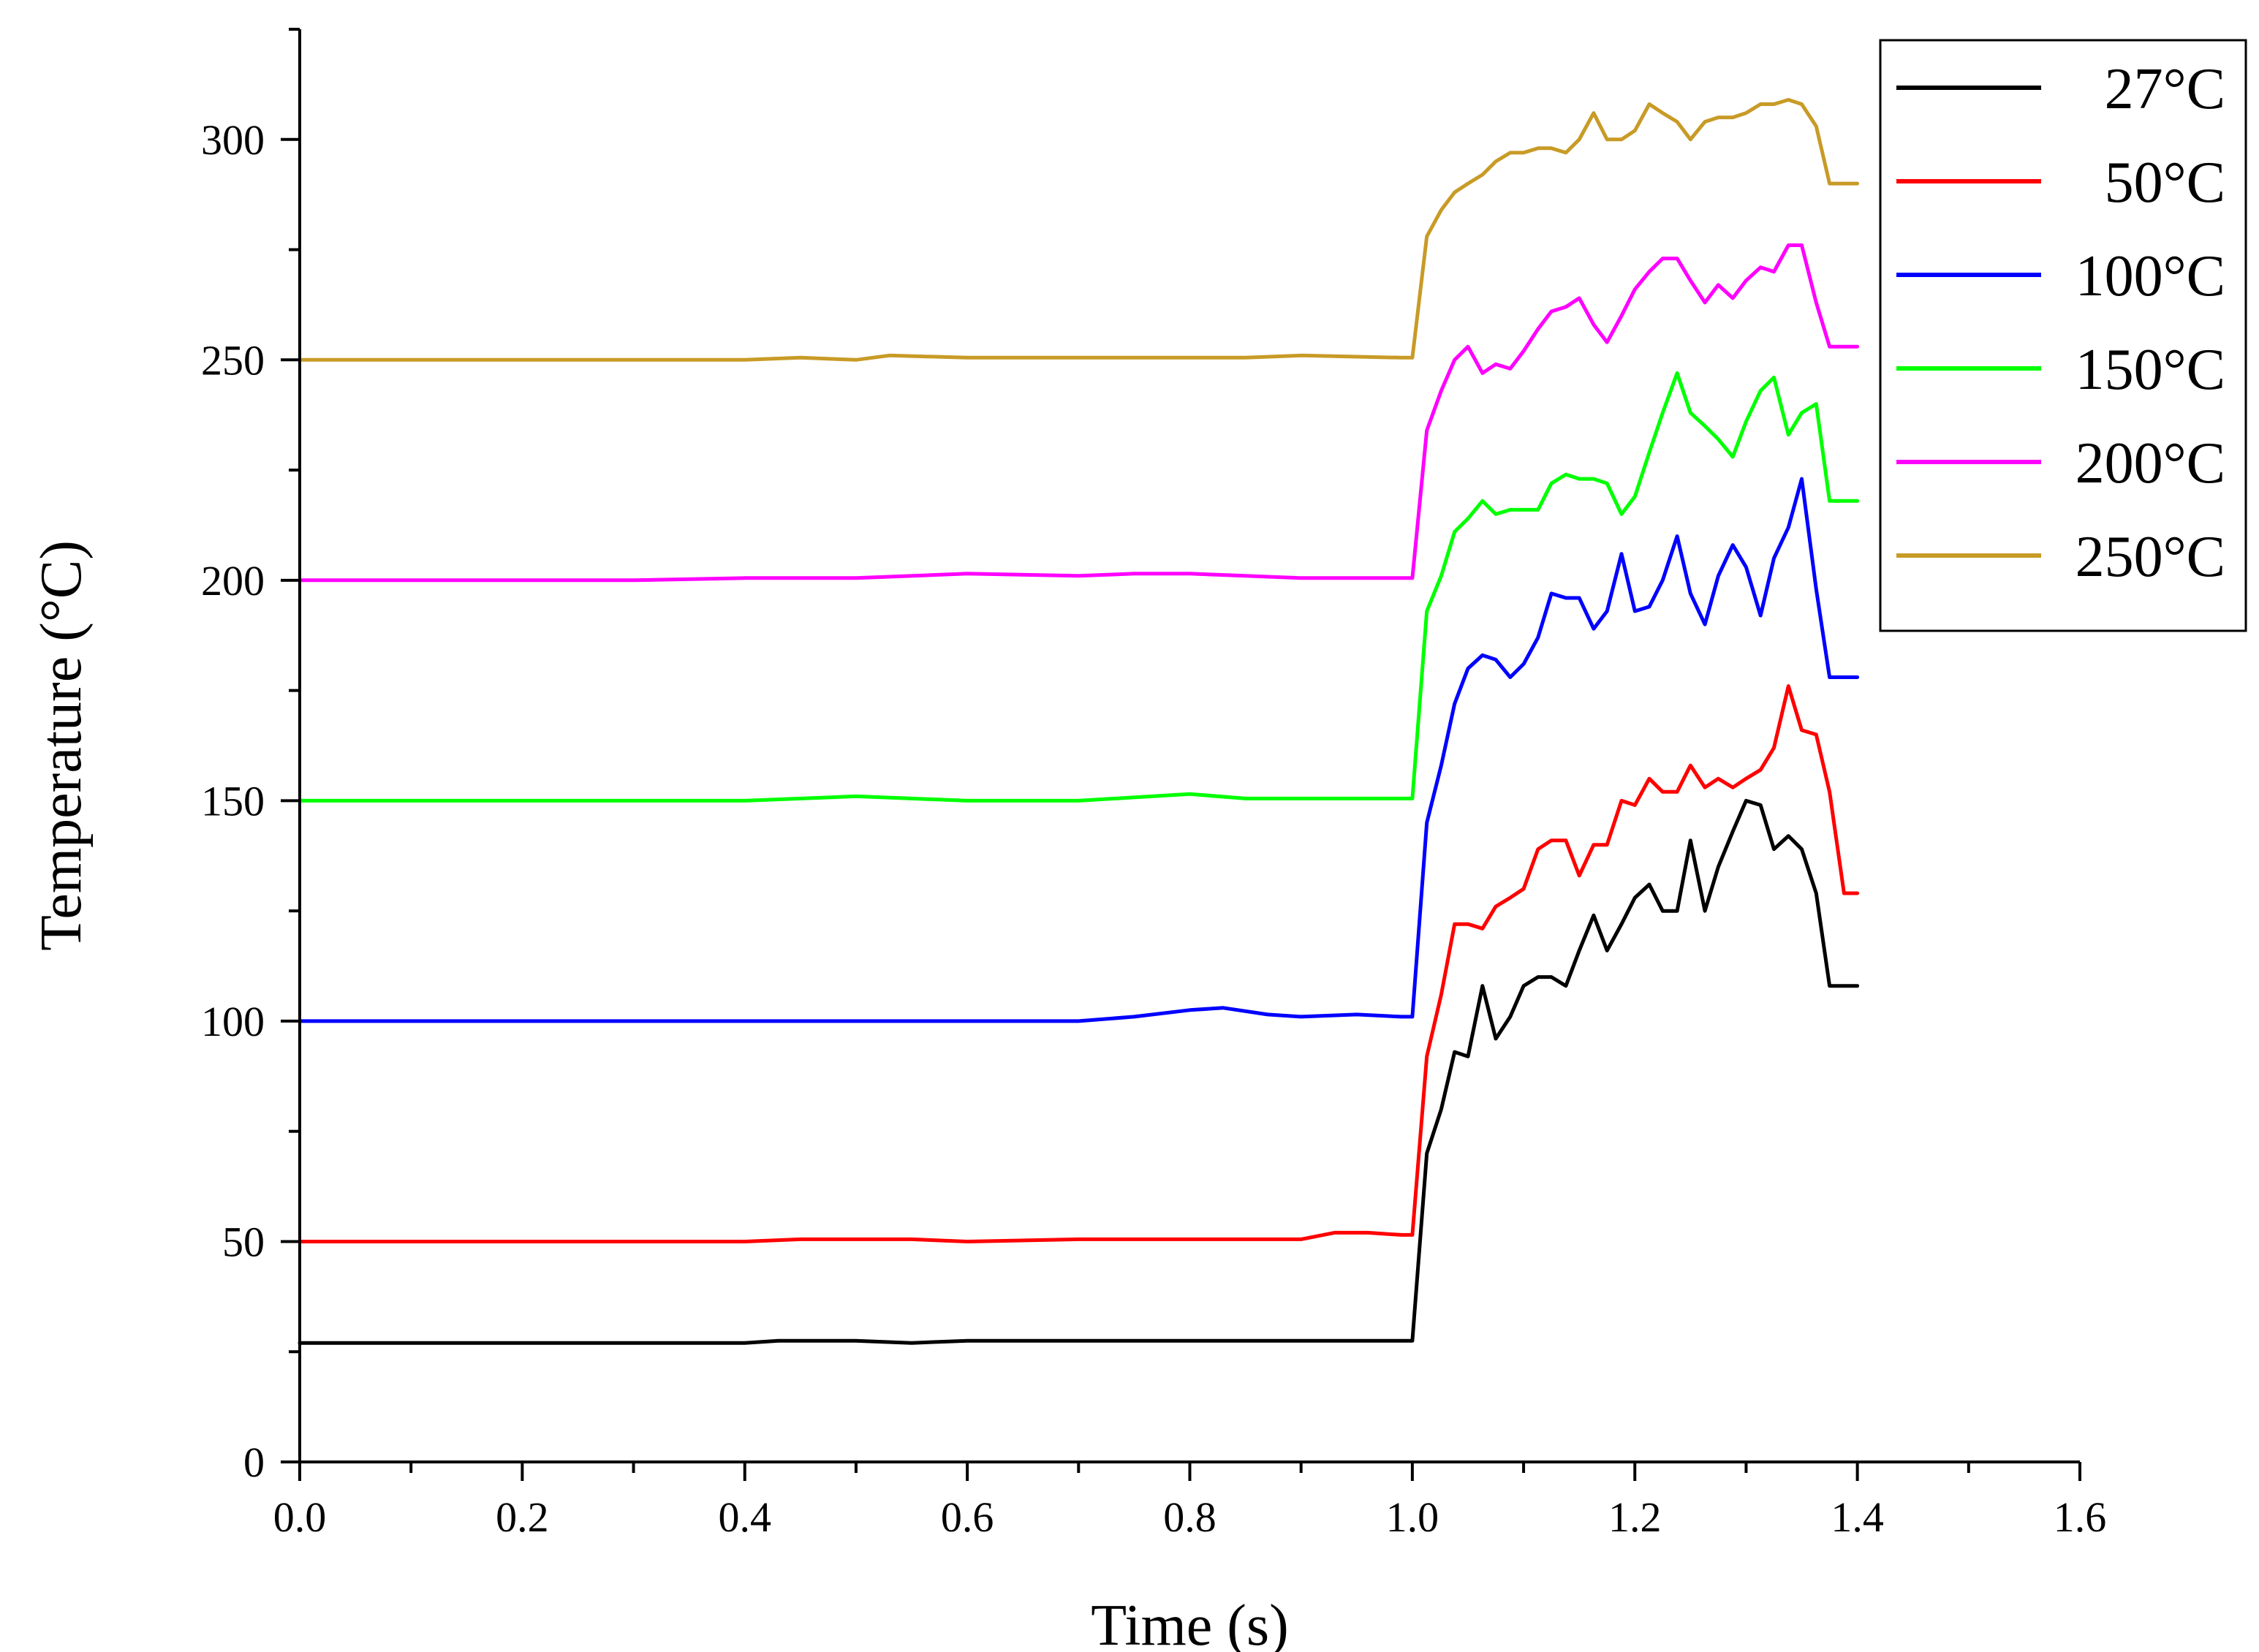 Image resolution: width=2259 pixels, height=1652 pixels. What do you see at coordinates (2150, 370) in the screenshot?
I see `legend-label: 150°C` at bounding box center [2150, 370].